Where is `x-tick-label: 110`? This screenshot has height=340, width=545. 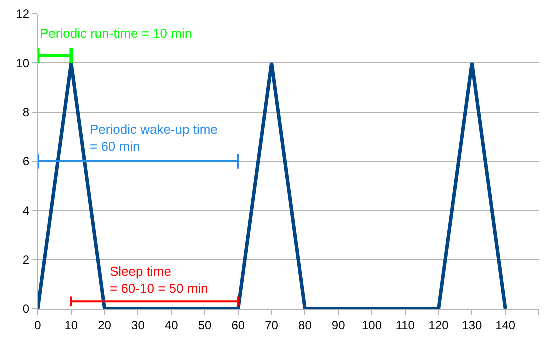
x-tick-label: 110 is located at coordinates (406, 325).